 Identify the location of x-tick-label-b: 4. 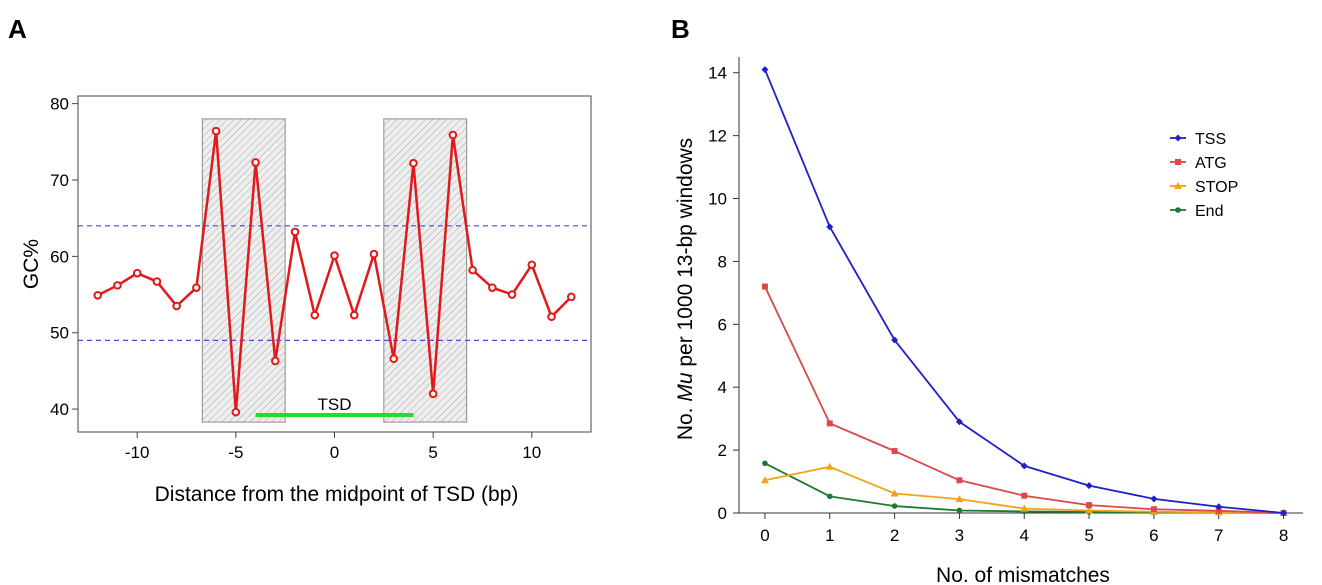
(1024, 535).